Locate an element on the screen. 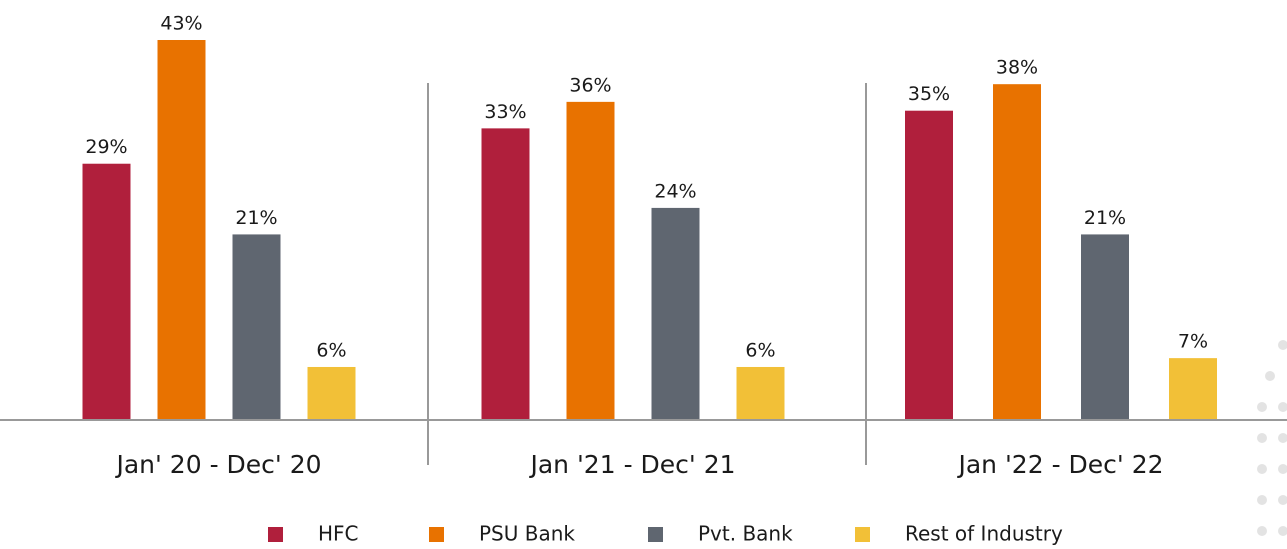  value-label: 38% is located at coordinates (1017, 68).